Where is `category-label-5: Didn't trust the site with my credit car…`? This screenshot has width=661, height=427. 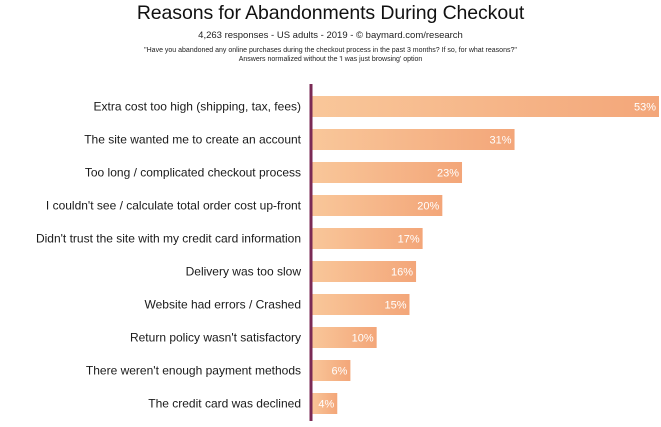 category-label-5: Didn't trust the site with my credit car… is located at coordinates (168, 239).